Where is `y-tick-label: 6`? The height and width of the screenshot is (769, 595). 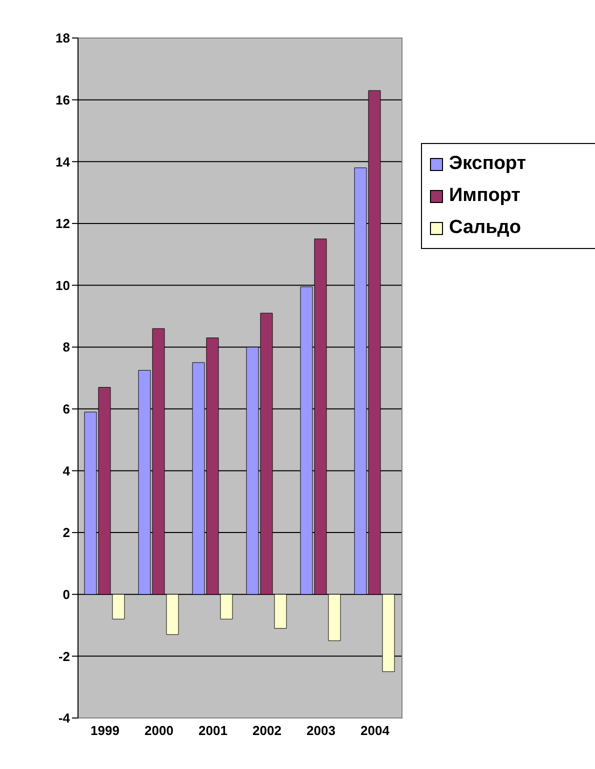 y-tick-label: 6 is located at coordinates (66, 409).